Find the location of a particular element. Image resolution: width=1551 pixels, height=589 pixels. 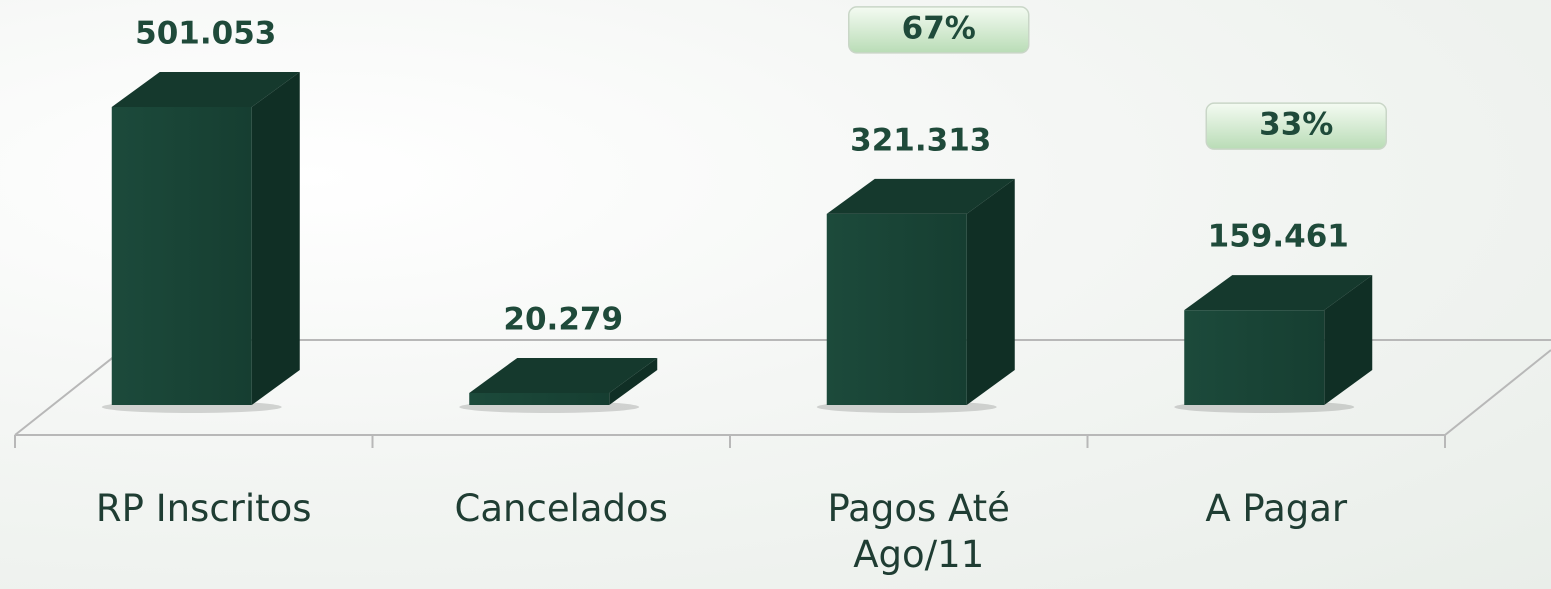

category-label: Cancelados is located at coordinates (561, 508).